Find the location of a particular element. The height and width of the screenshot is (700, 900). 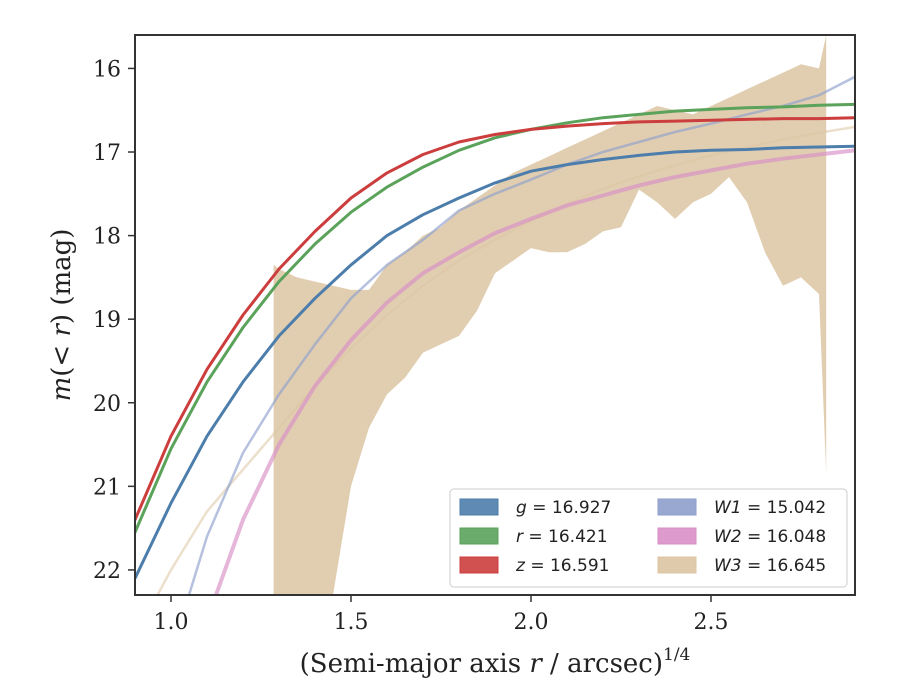

y-axis: 16 17 18 19 20 21 22 is located at coordinates (114, 320).